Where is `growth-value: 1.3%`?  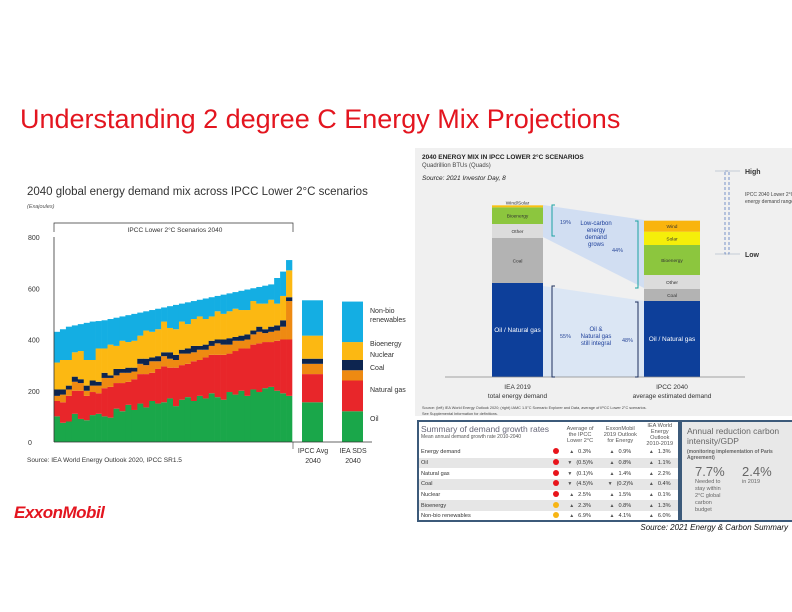 growth-value: 1.3% is located at coordinates (664, 505).